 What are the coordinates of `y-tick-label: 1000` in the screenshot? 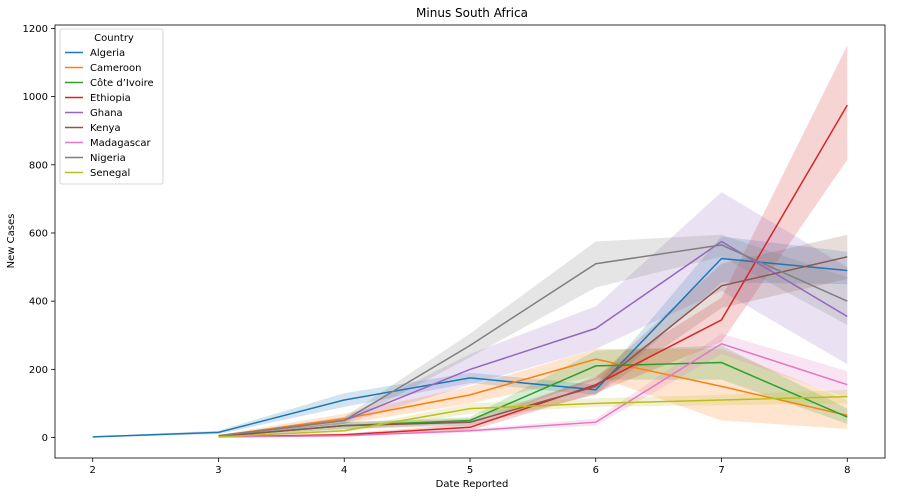 It's located at (35, 97).